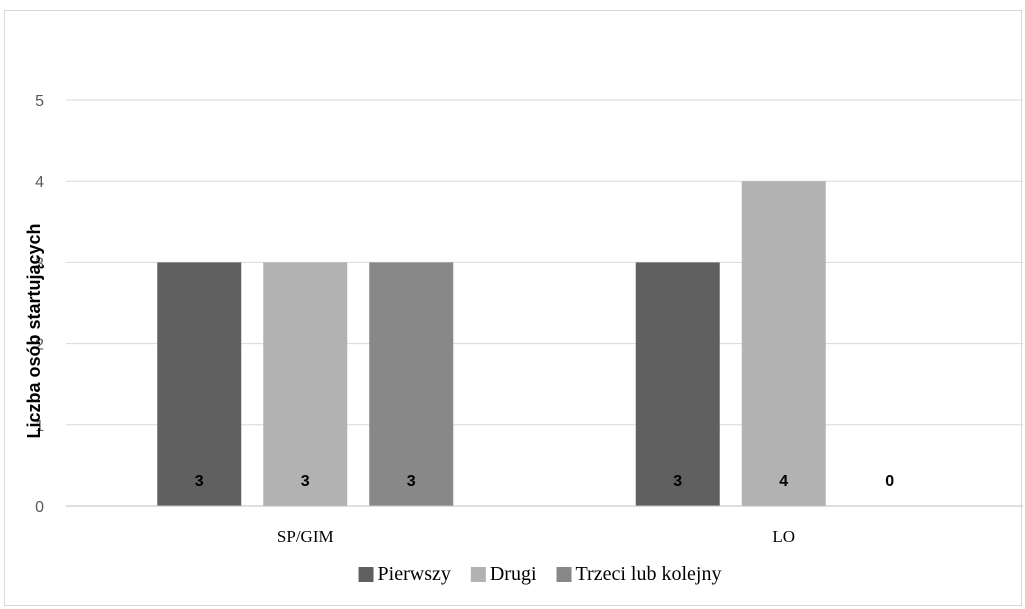 The width and height of the screenshot is (1025, 609). Describe the element at coordinates (34, 330) in the screenshot. I see `y-axis-title: Liczba osób startujących` at that location.